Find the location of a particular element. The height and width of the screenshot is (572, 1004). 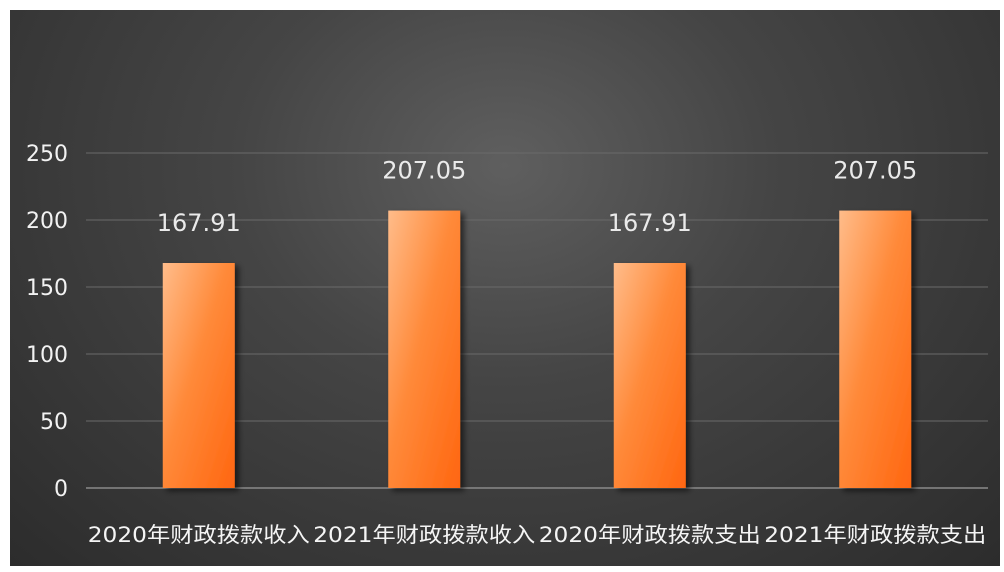

x-category-label: 2021年财政拨款收入 is located at coordinates (424, 535).